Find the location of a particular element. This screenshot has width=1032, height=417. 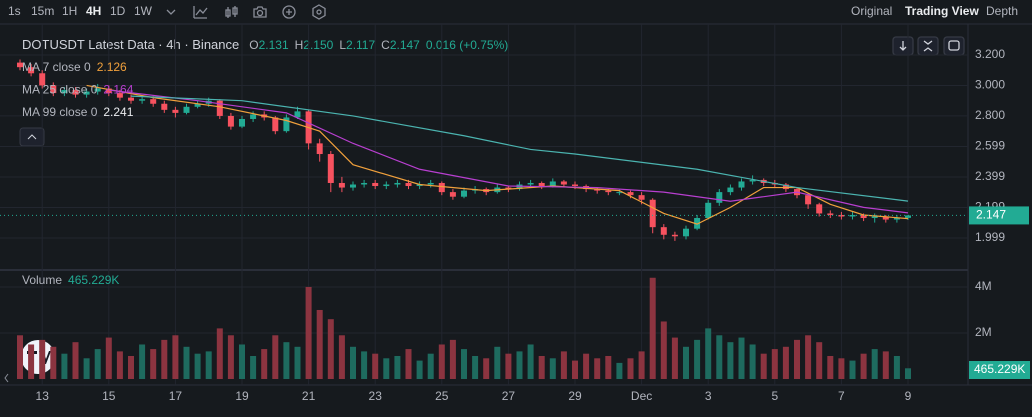

header-buttons is located at coordinates (928, 46).